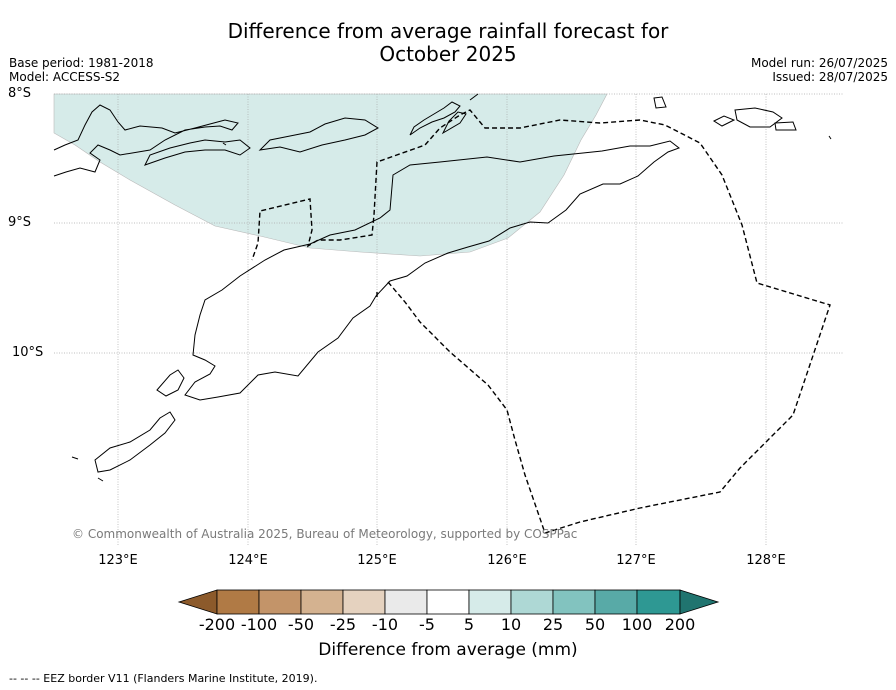  I want to click on coastline-alor, so click(319, 135).